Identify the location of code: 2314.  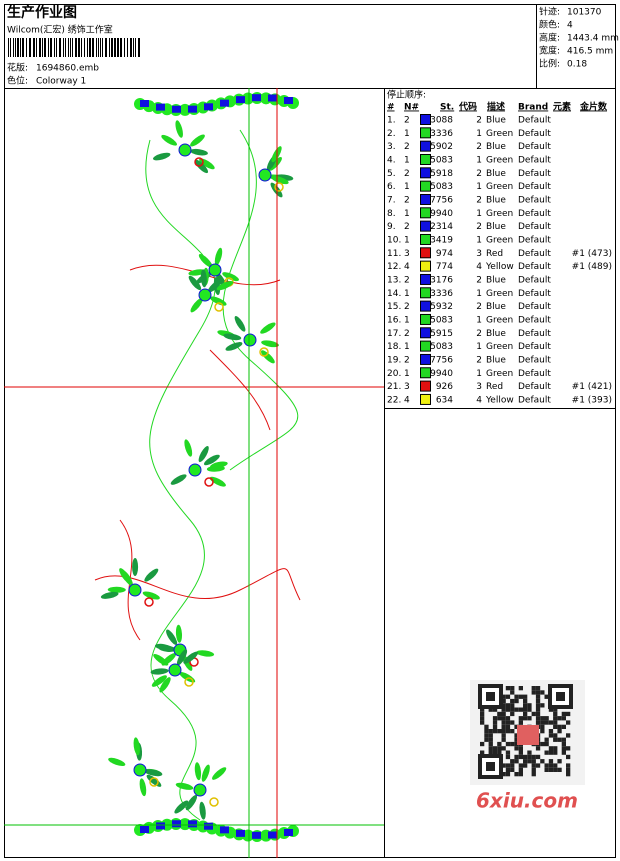
(441, 227).